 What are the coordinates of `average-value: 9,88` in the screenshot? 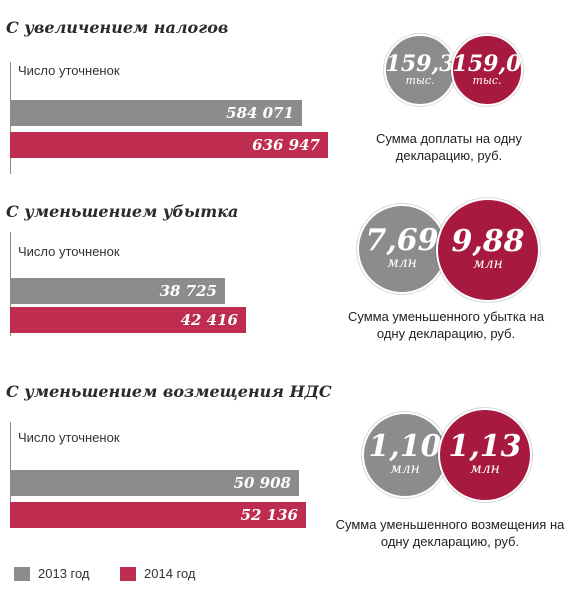 It's located at (488, 242).